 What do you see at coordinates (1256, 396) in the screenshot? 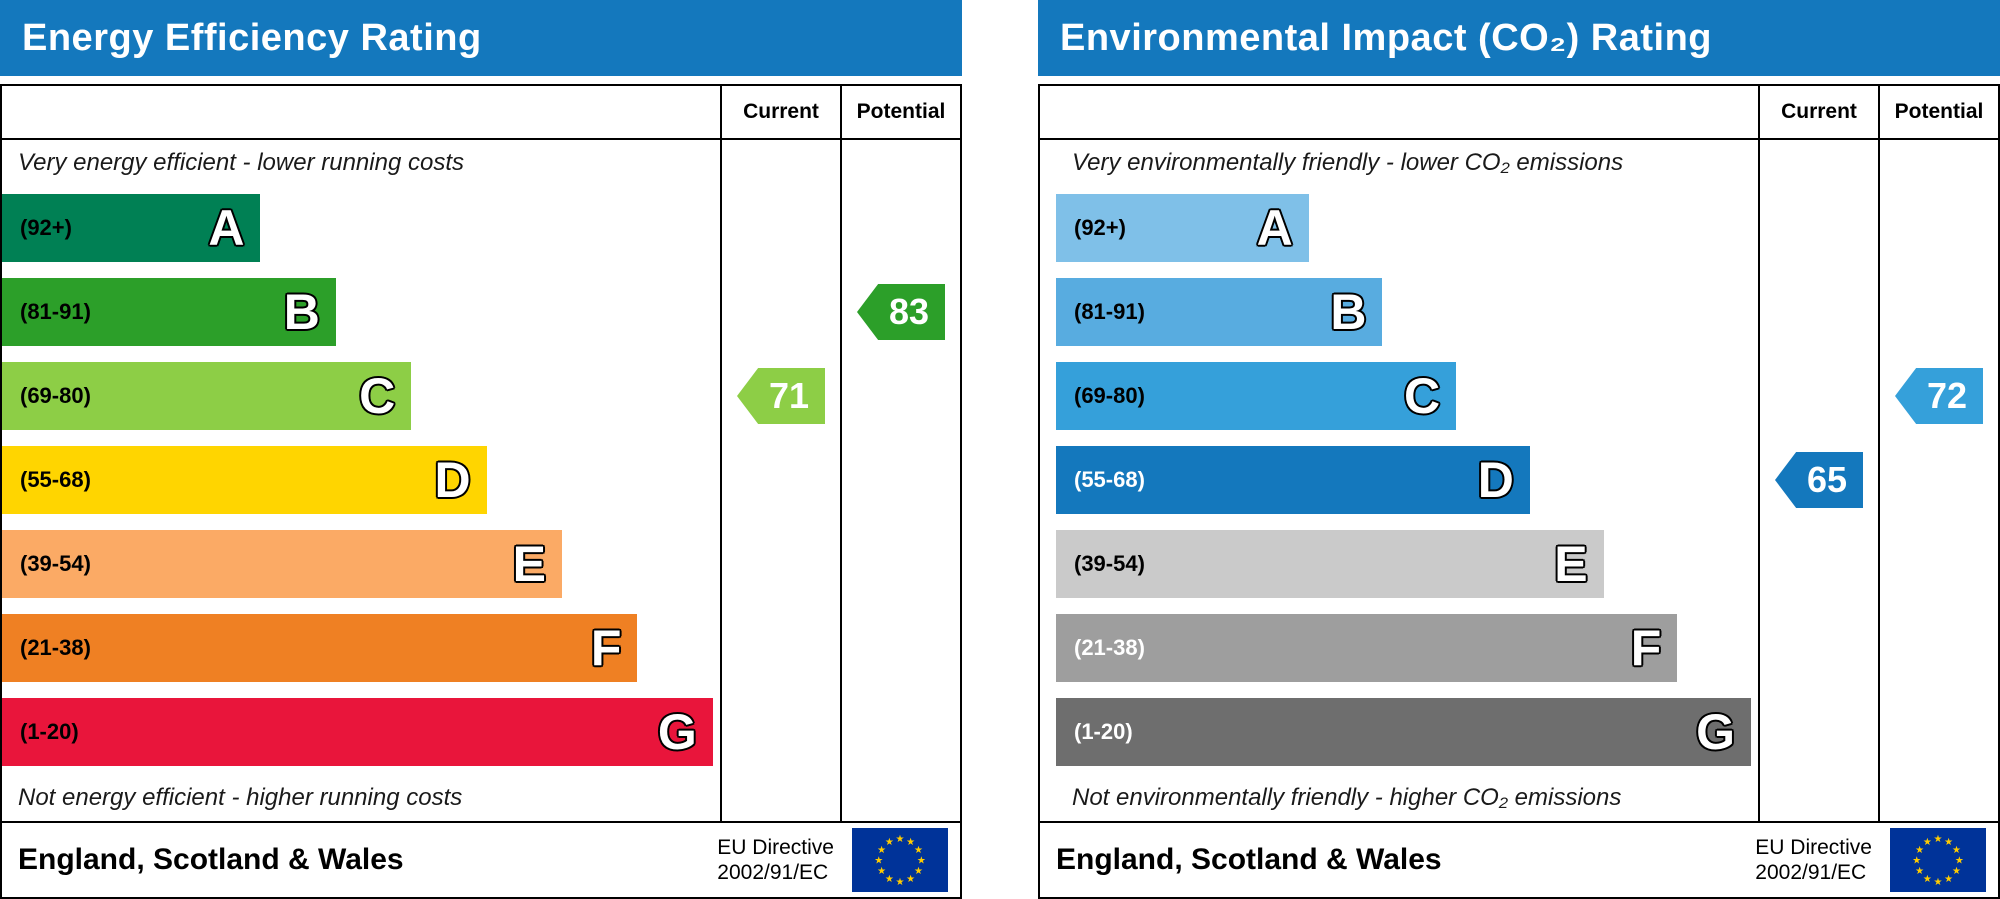
I see `band-c-bar: (69-80) C` at bounding box center [1256, 396].